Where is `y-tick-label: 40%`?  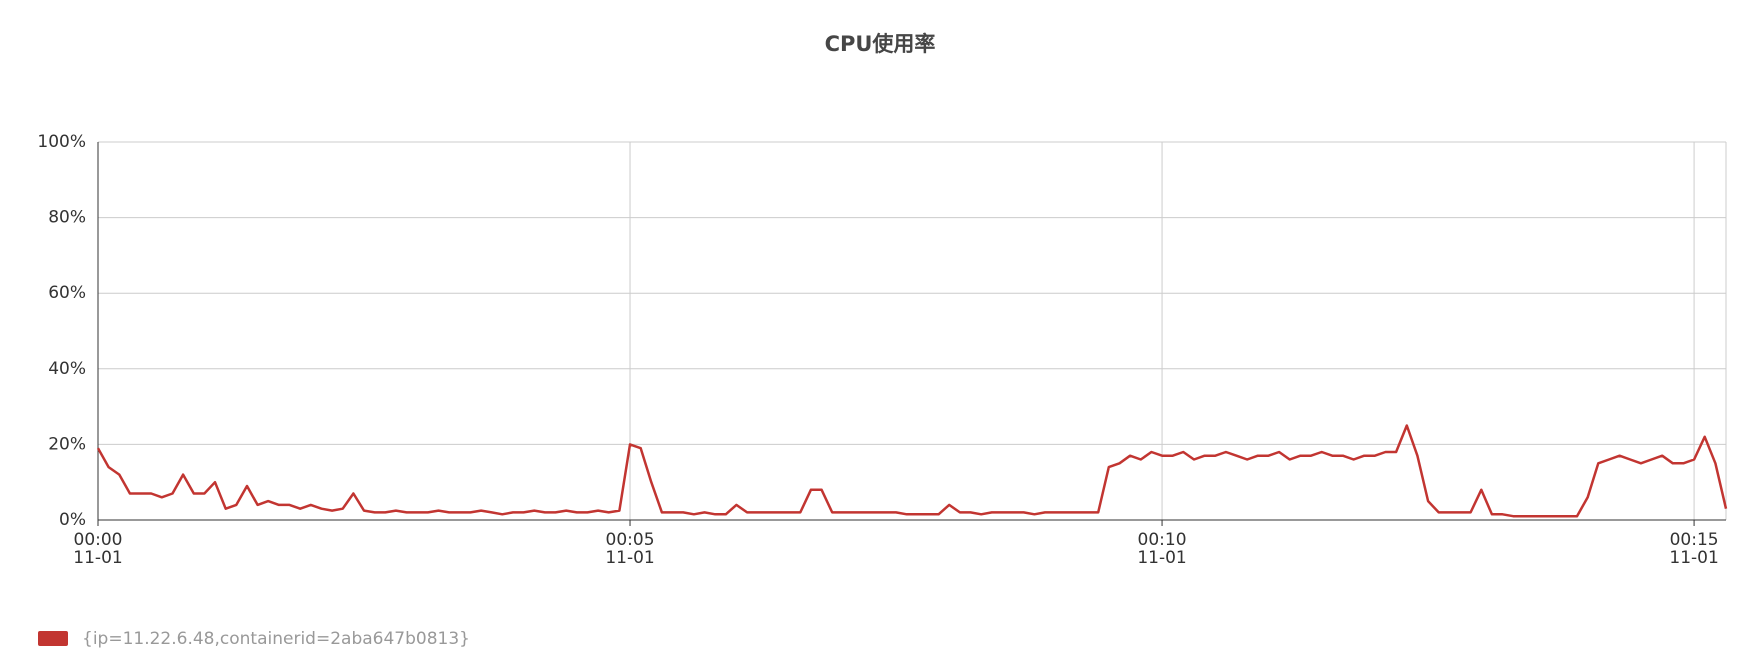
y-tick-label: 40% is located at coordinates (67, 369).